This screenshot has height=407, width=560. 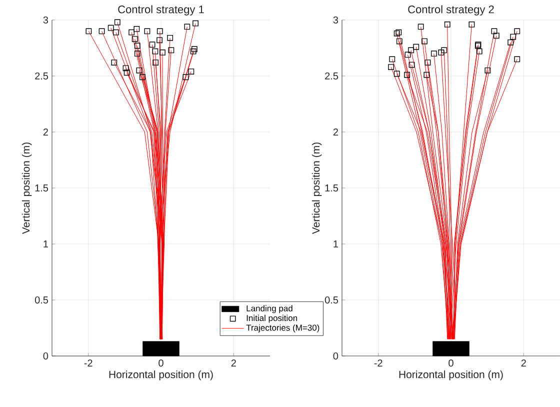 I want to click on legend-label: Initial position, so click(x=272, y=318).